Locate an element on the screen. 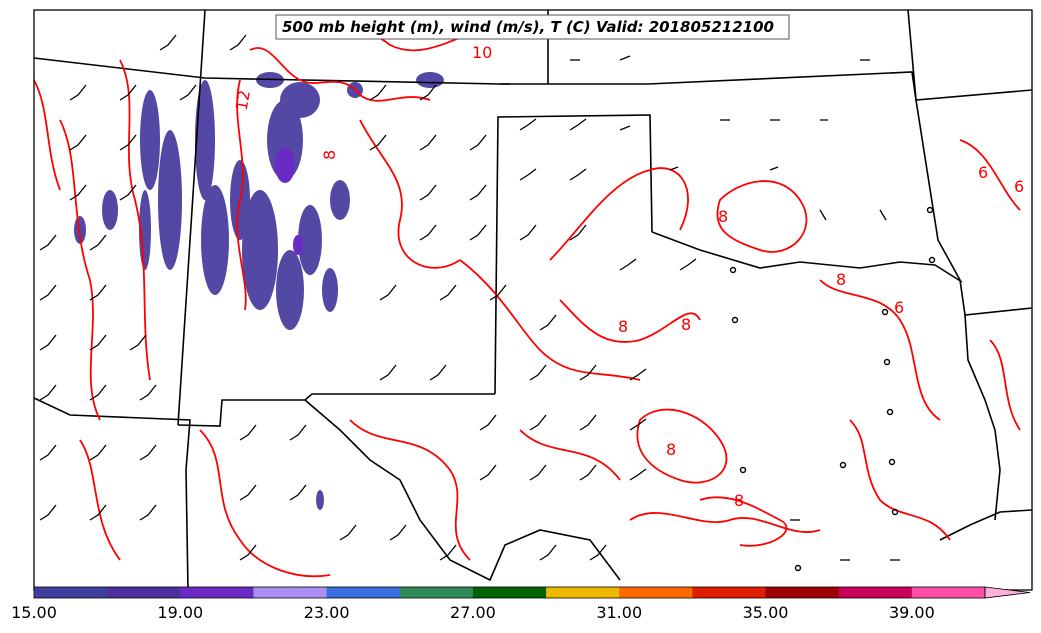 The image size is (1041, 633). contour-label: 12 is located at coordinates (243, 100).